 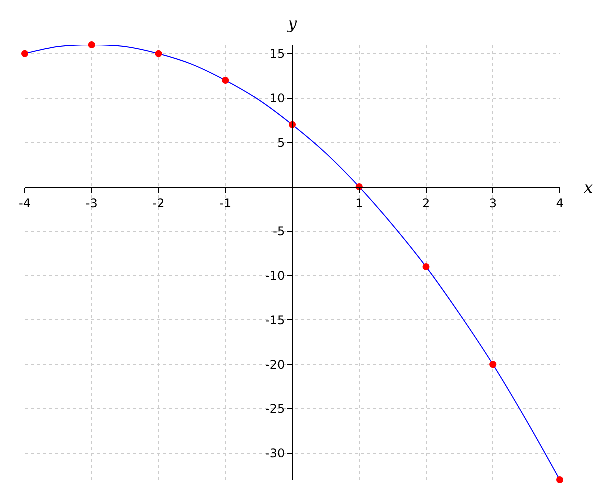 I want to click on x-tick-label: -2, so click(x=158, y=203).